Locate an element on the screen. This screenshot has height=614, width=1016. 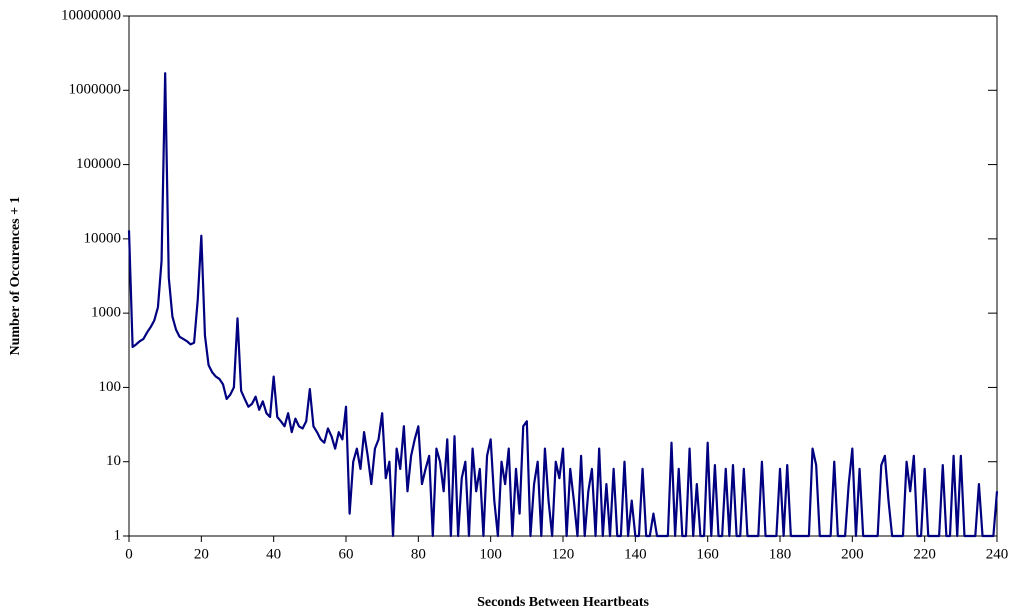
y-tick-label: 1000000 is located at coordinates (95, 90).